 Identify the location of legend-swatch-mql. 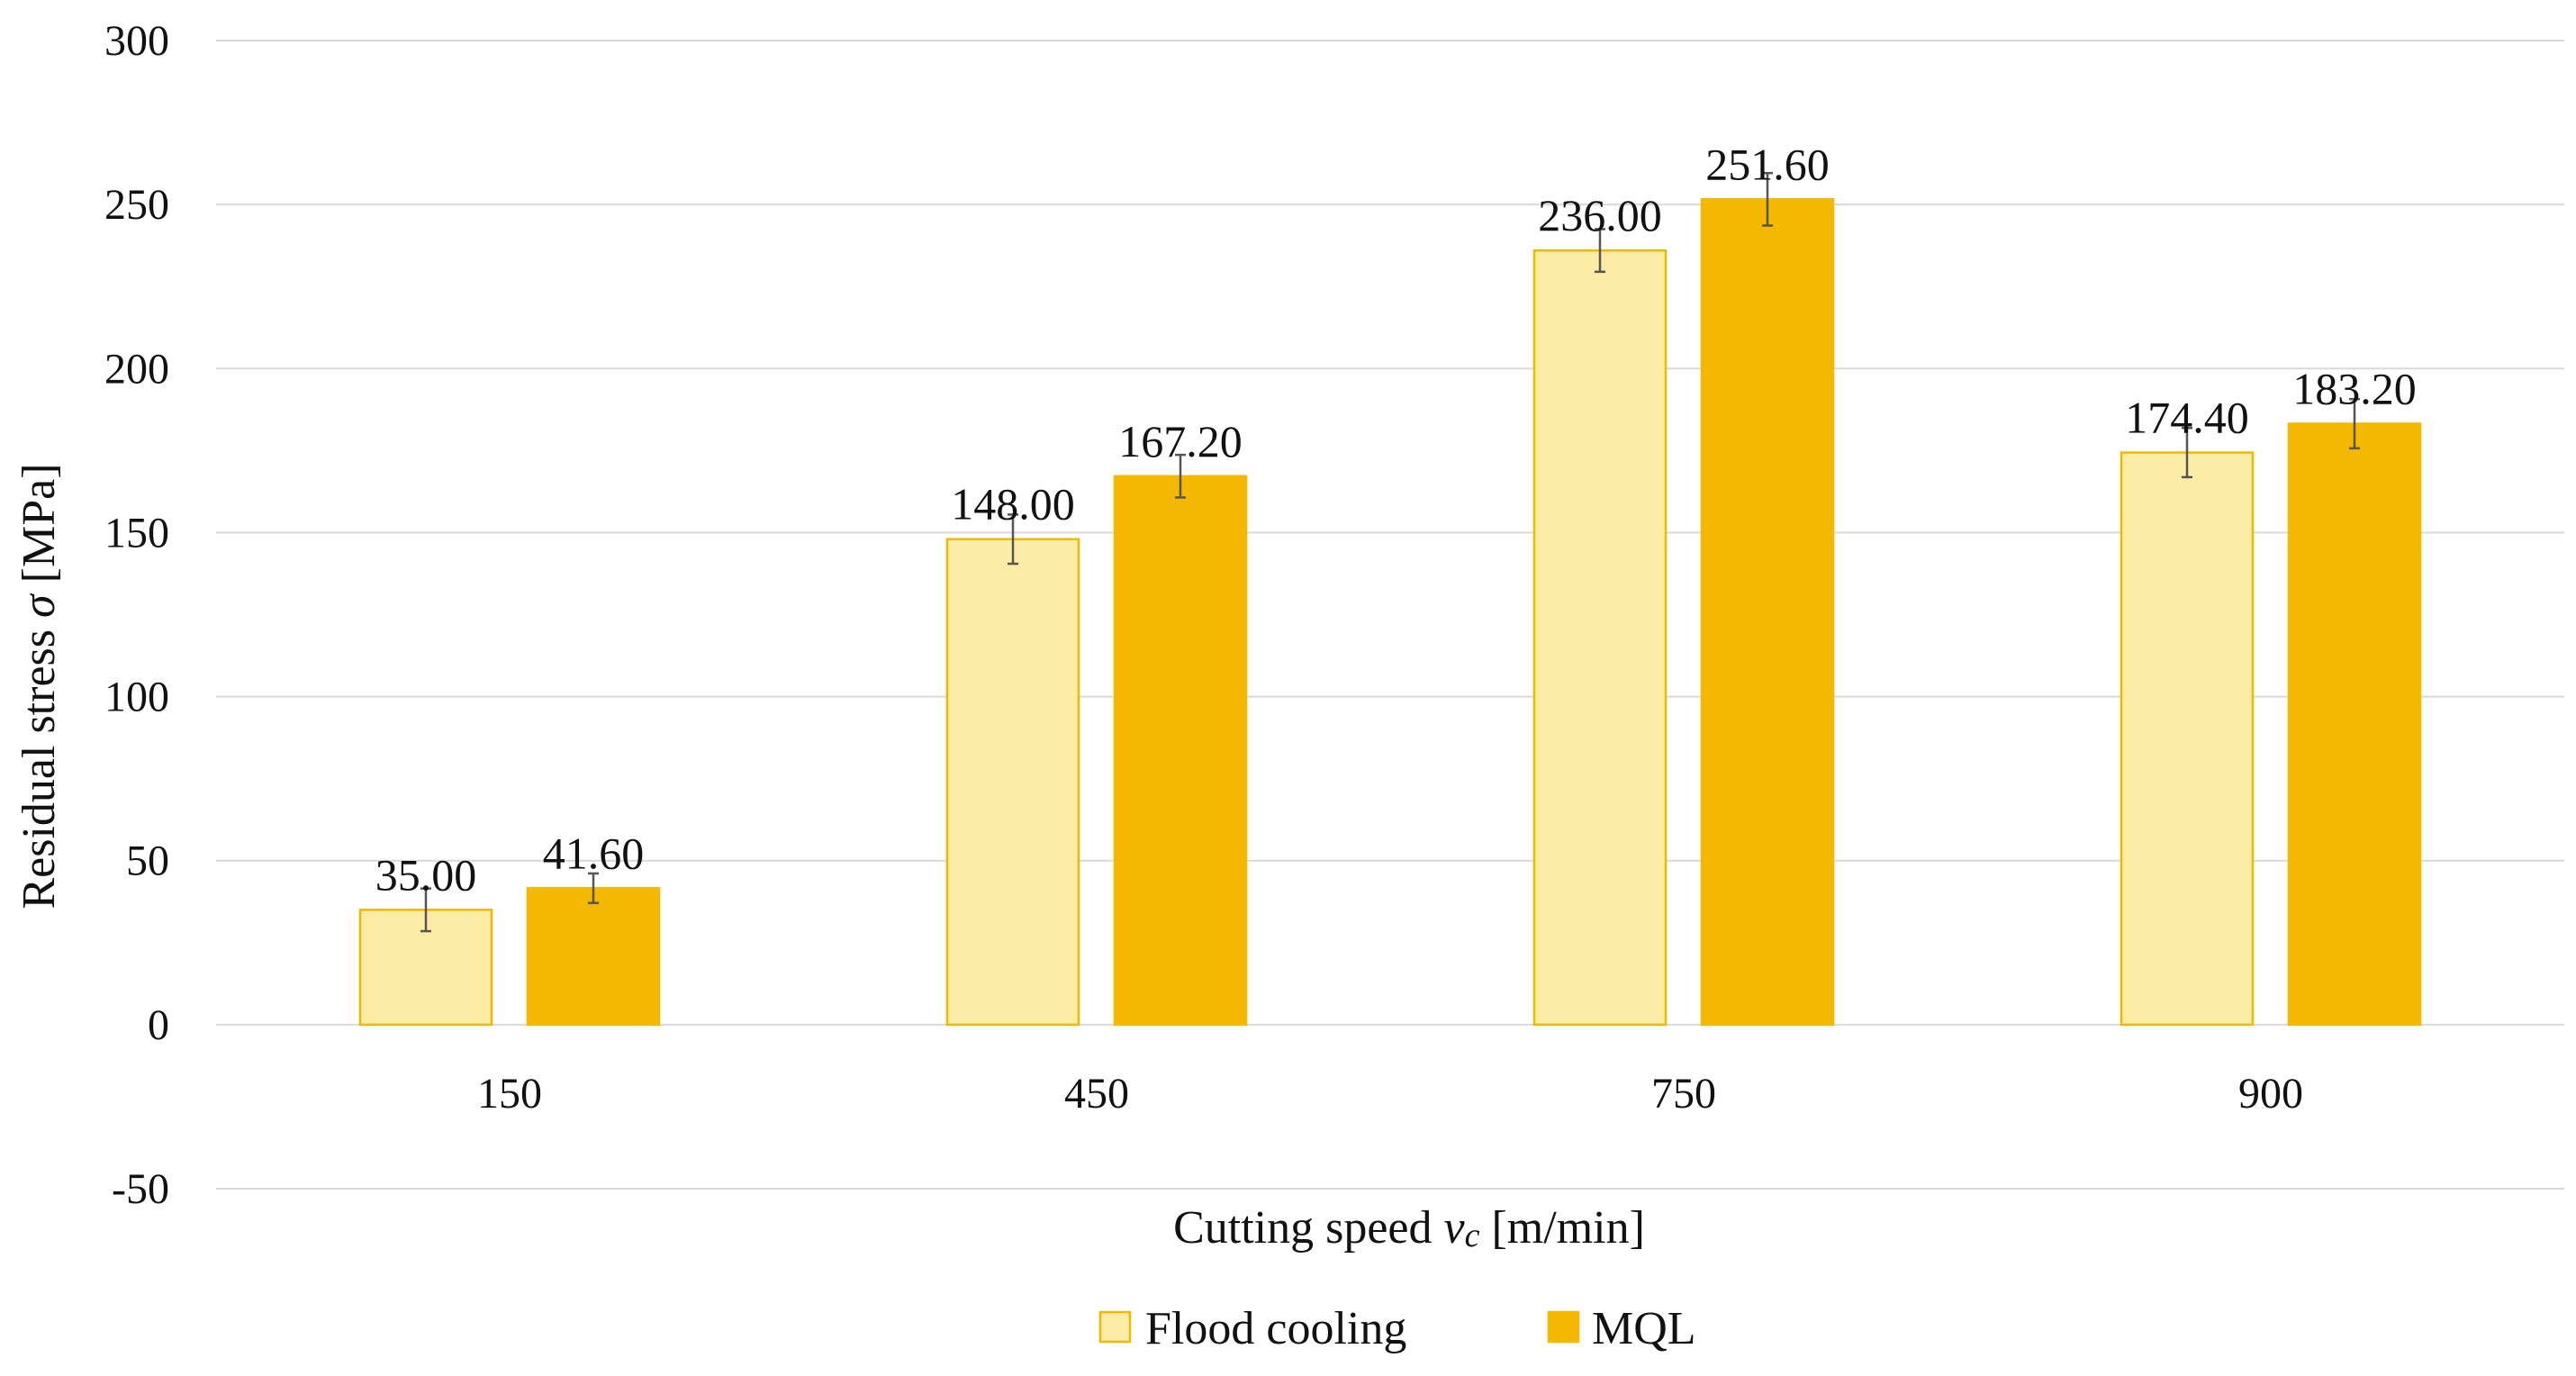
(1563, 1327).